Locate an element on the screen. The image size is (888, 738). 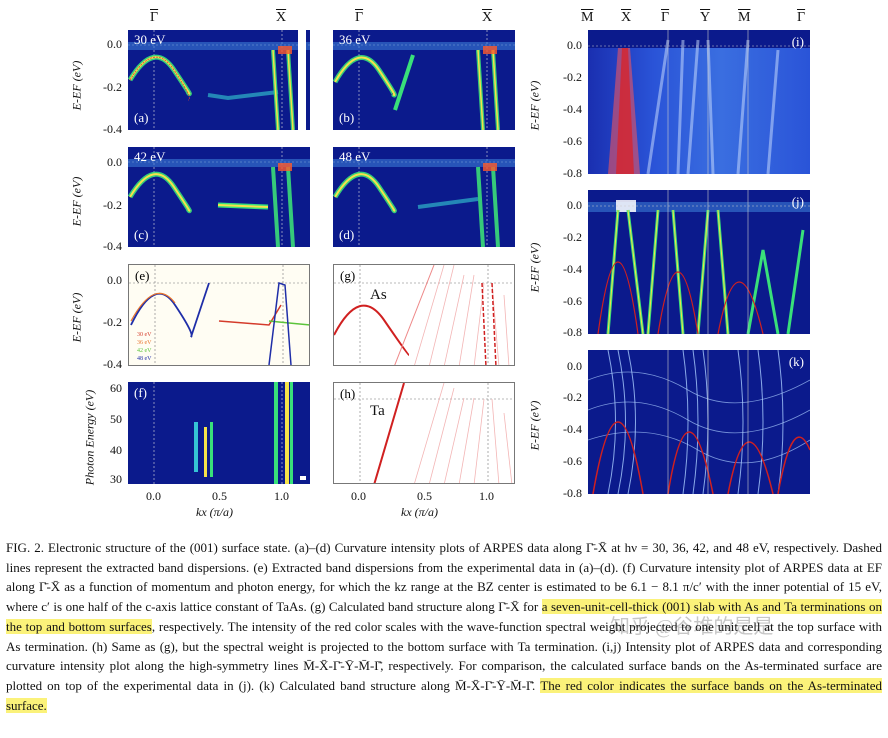
legend-30ev: 30 eV is located at coordinates (144, 335).